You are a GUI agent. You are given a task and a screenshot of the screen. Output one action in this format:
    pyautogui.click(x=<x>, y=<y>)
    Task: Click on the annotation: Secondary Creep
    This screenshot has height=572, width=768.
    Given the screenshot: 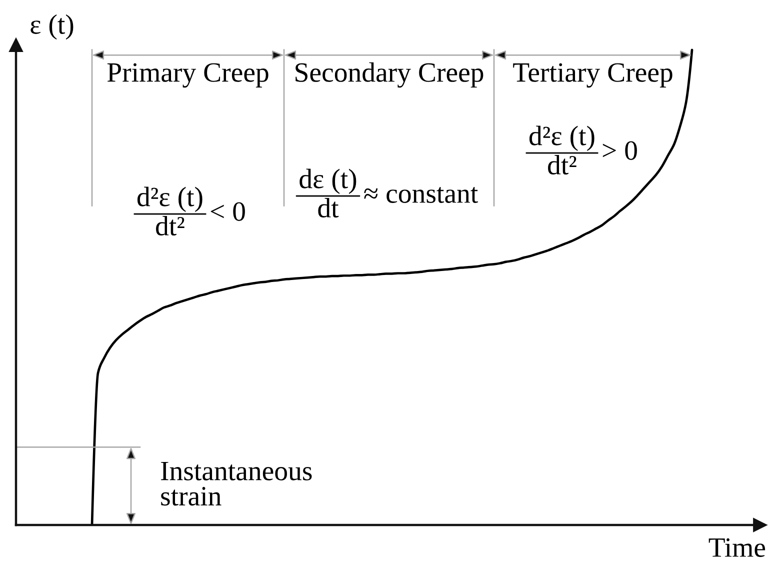 What is the action you would take?
    pyautogui.click(x=390, y=75)
    